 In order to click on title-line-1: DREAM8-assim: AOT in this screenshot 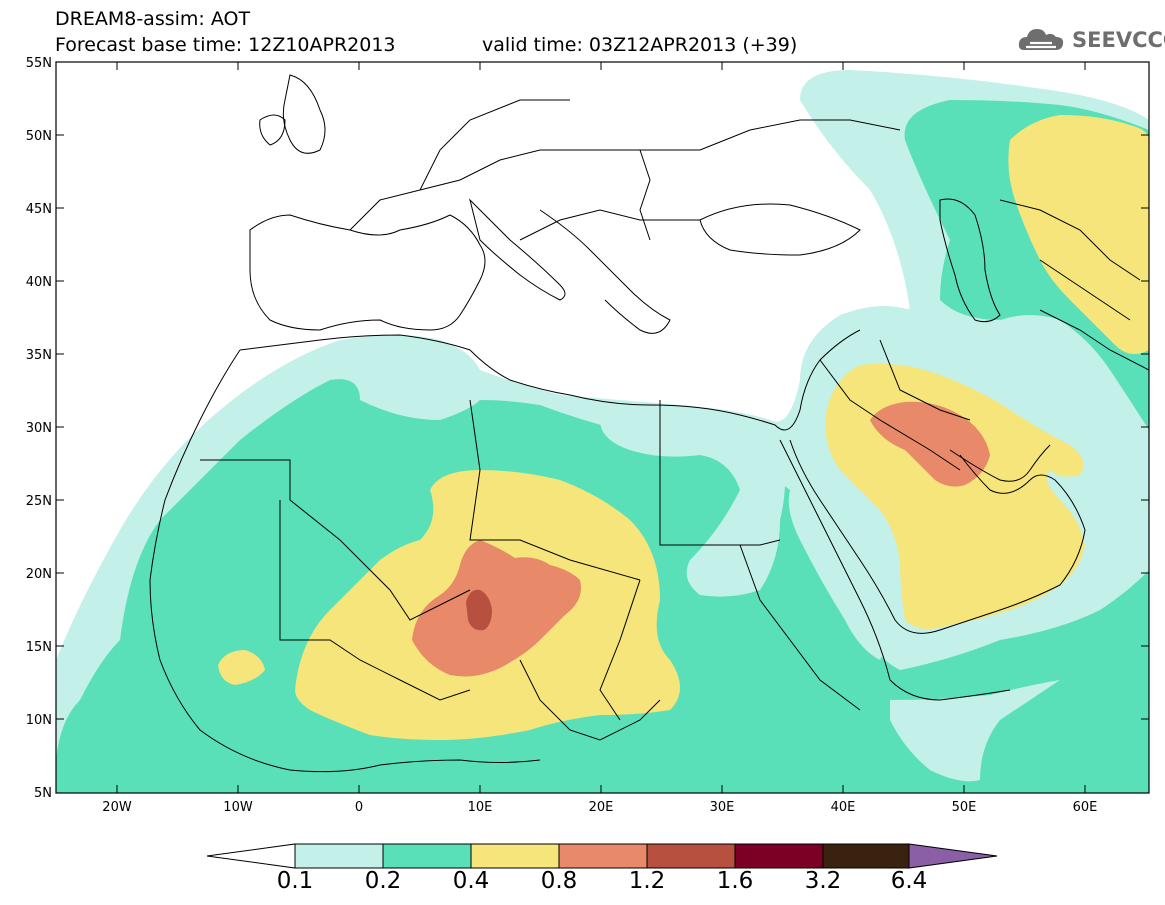, I will do `click(153, 19)`.